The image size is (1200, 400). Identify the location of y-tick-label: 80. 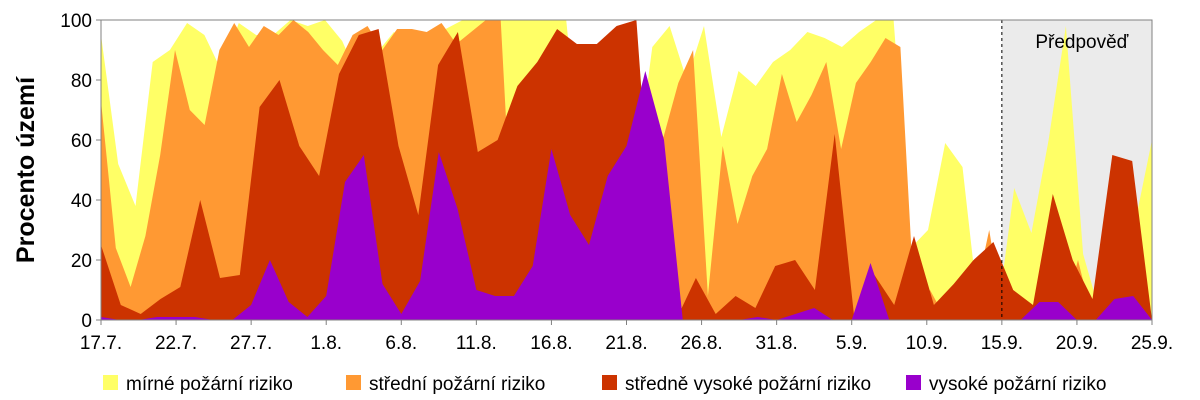
(81, 81).